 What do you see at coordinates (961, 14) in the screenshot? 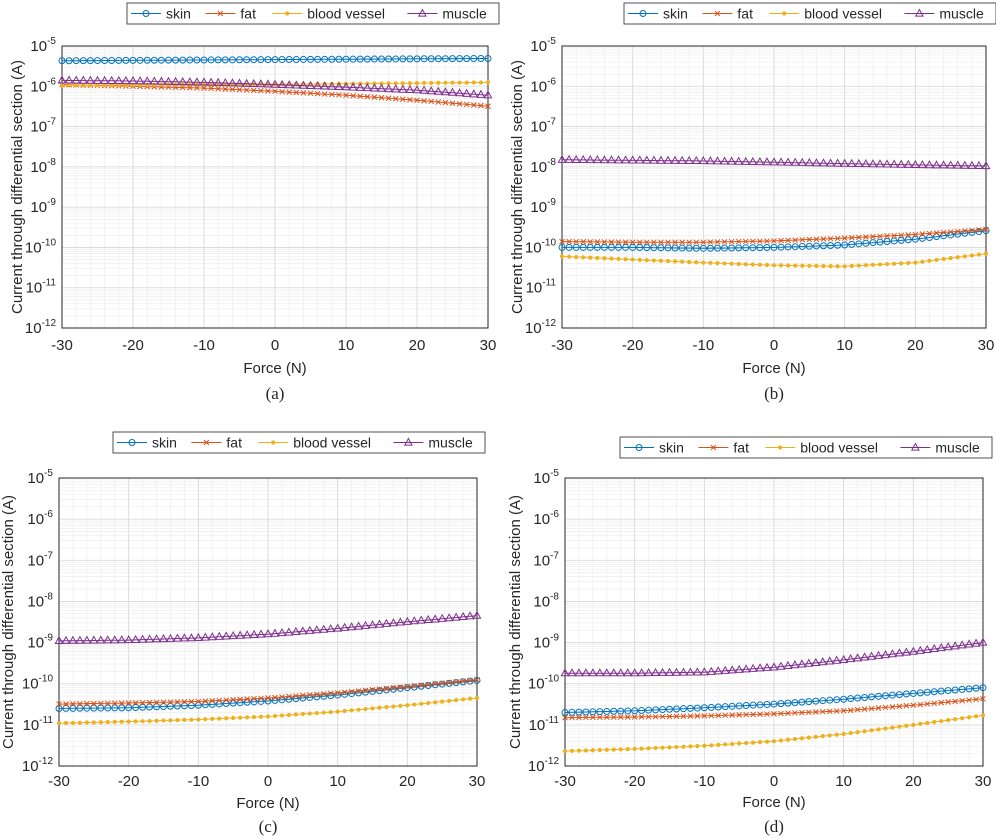
I see `legend-label: muscle` at bounding box center [961, 14].